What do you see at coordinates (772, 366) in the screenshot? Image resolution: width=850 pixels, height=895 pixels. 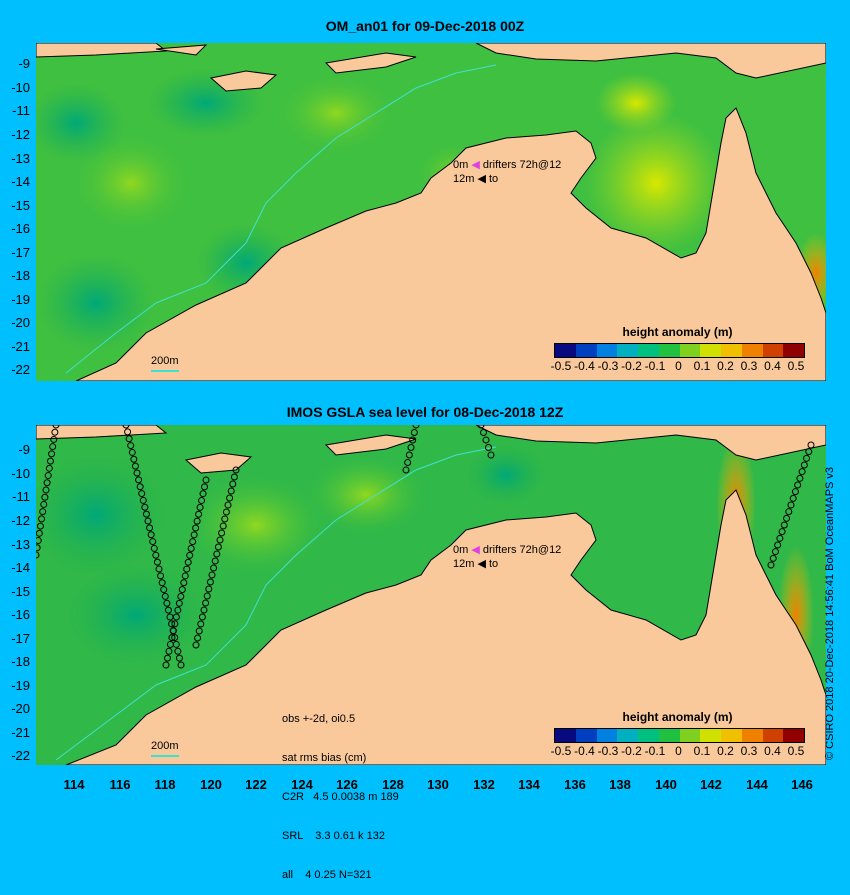 I see `legend-tick-label: 0.4` at bounding box center [772, 366].